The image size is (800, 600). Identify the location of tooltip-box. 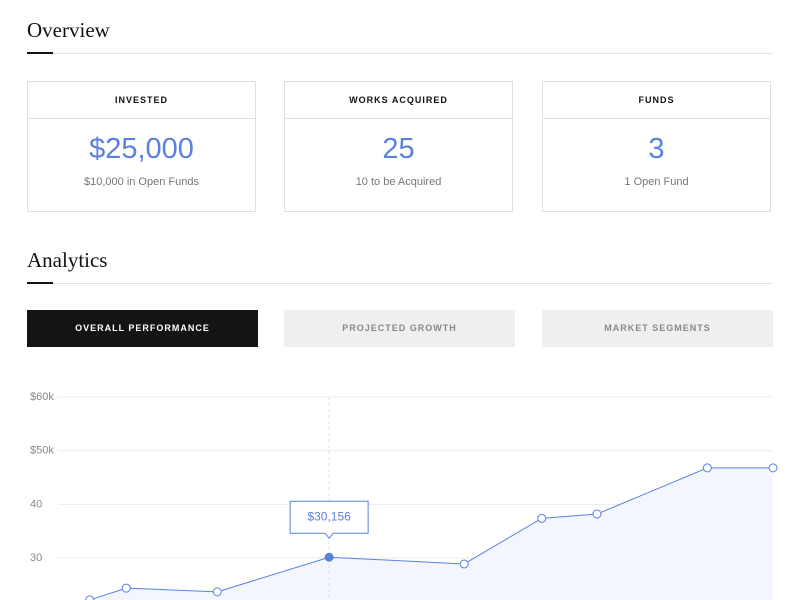
(329, 520).